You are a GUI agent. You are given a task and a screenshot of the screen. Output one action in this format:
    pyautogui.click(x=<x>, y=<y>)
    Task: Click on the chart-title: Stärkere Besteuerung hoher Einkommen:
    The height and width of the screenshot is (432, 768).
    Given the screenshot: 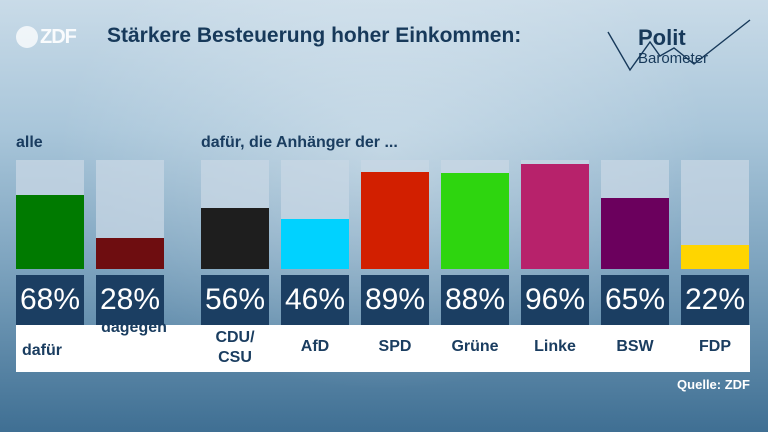 What is the action you would take?
    pyautogui.click(x=314, y=35)
    